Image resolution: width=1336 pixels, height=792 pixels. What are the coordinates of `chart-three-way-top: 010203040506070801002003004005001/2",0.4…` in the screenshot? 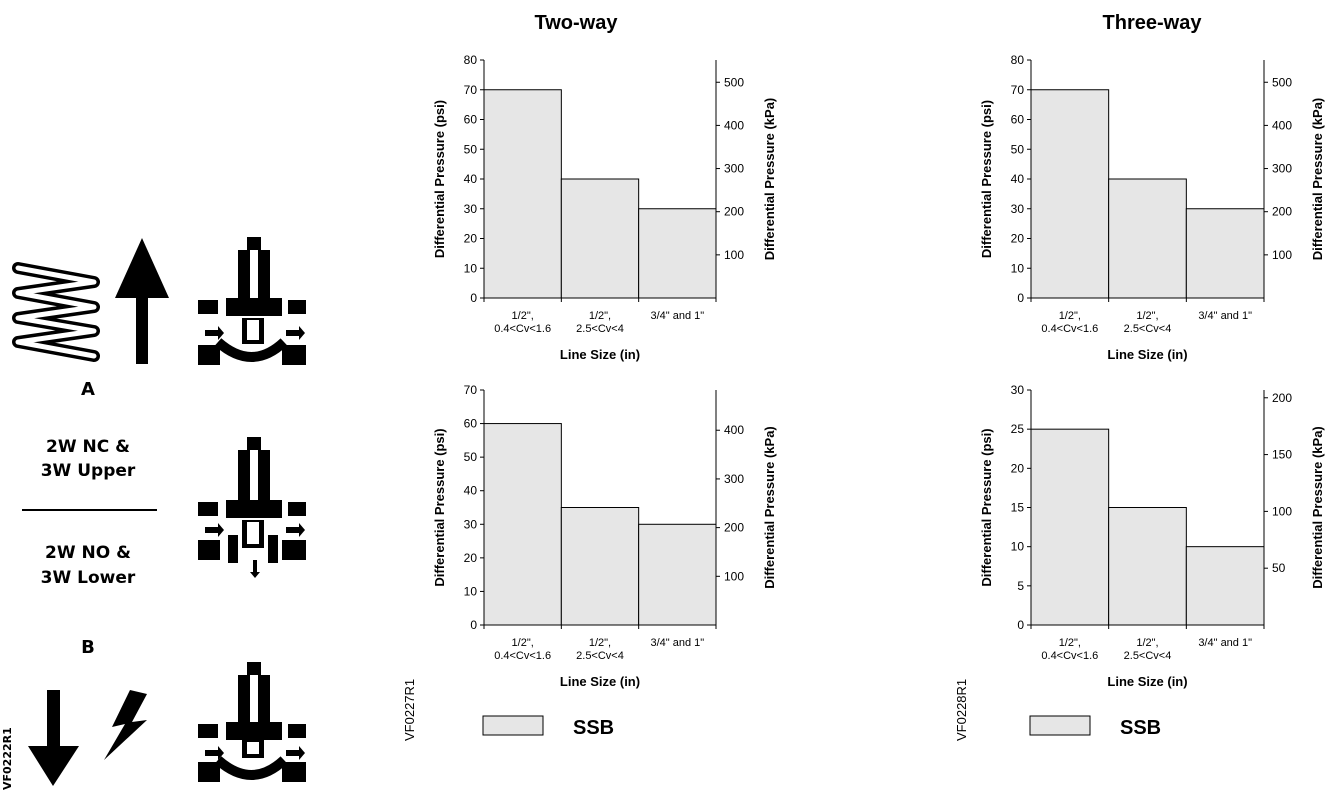 It's located at (1152, 207).